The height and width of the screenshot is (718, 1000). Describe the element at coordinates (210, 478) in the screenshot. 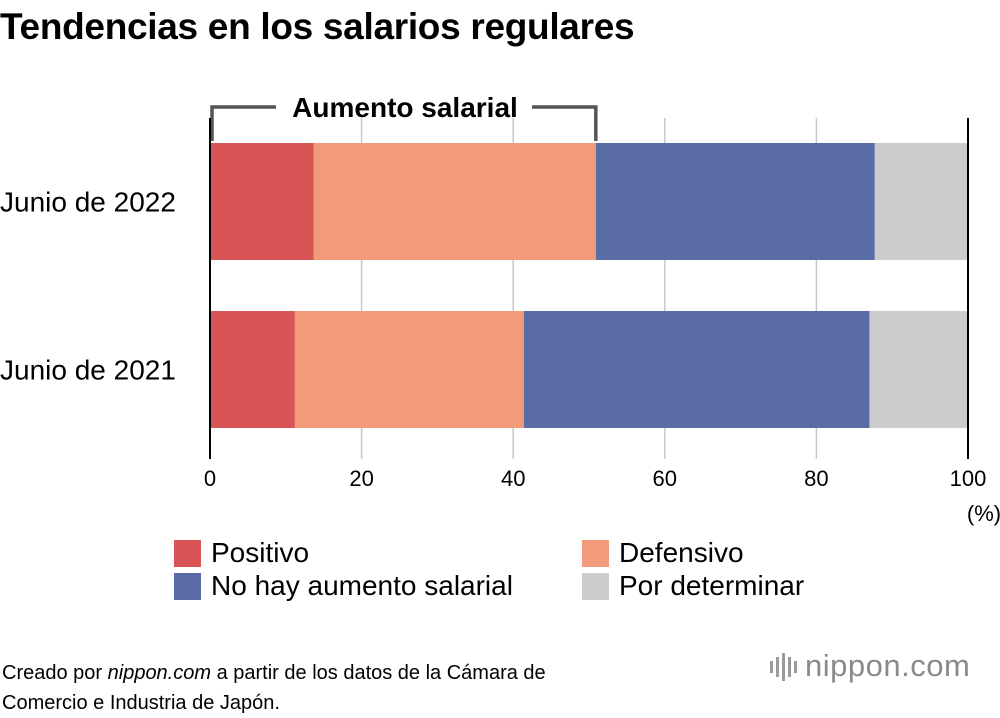

I see `x-tick-label: 0` at that location.